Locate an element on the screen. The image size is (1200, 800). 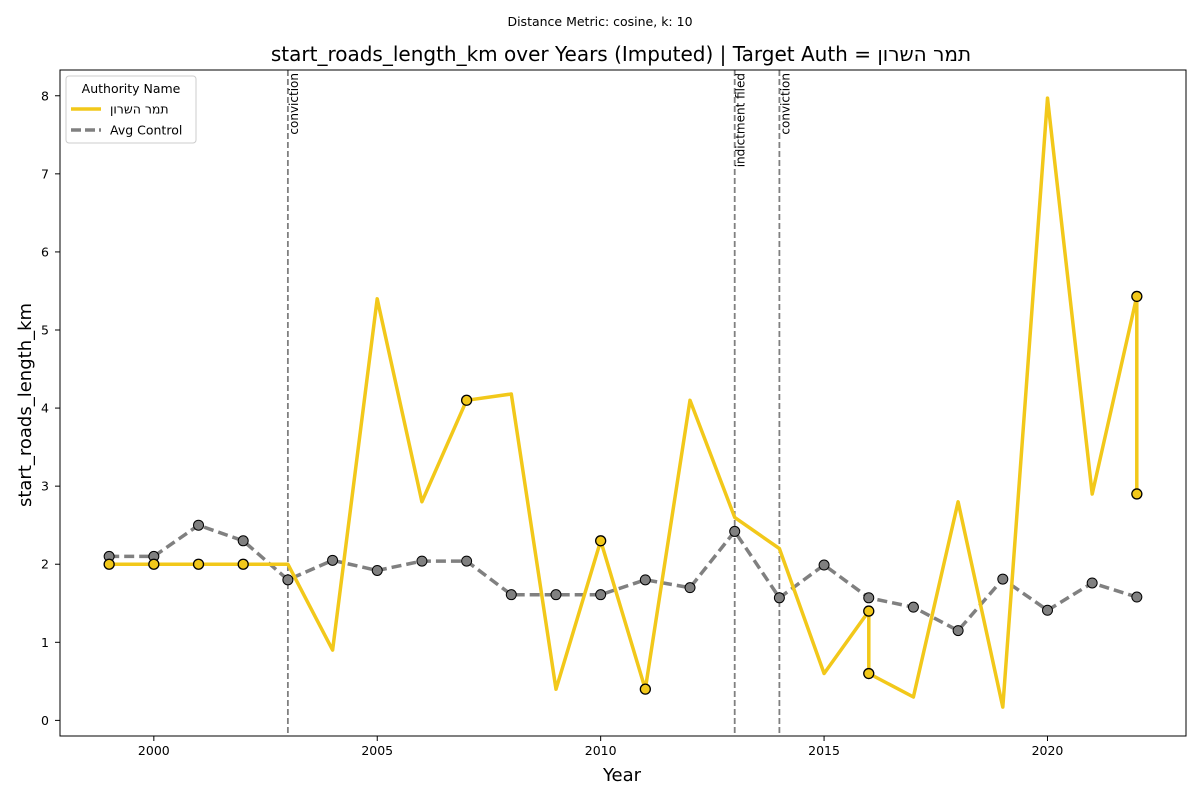
chart-suptitle: Distance Metric: cosine, k: 10 is located at coordinates (599, 21).